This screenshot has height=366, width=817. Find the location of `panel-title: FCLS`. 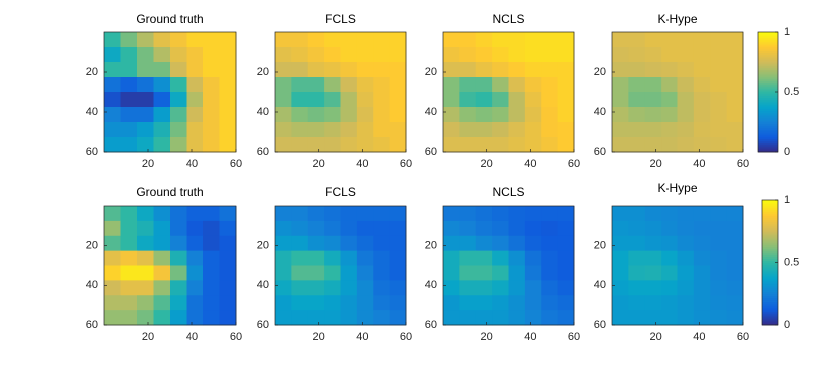

panel-title: FCLS is located at coordinates (340, 19).